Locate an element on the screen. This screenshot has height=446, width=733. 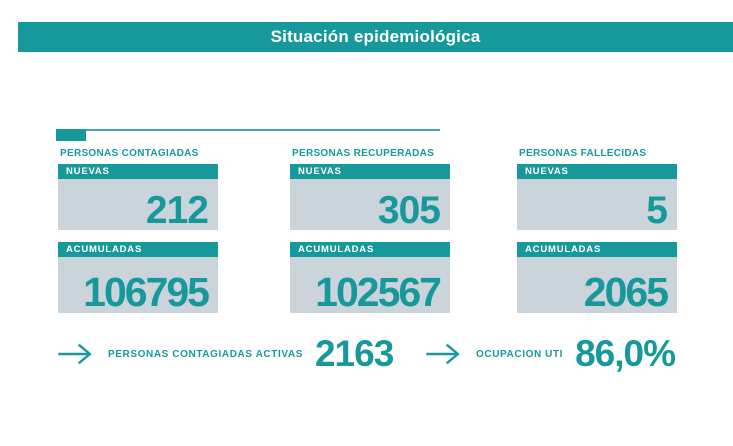
page-title: Situación epidemiológica is located at coordinates (375, 36).